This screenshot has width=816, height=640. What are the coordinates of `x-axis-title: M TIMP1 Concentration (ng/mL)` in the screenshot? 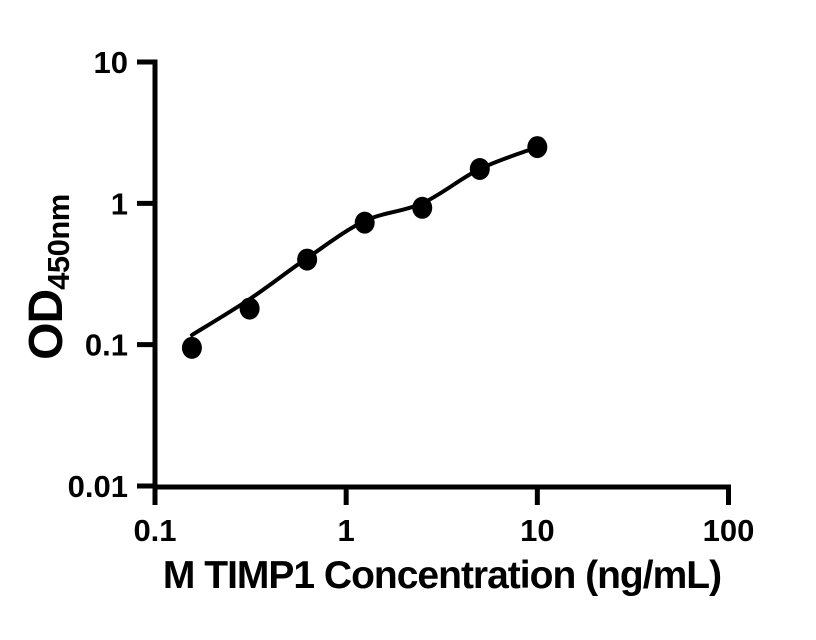 It's located at (442, 575).